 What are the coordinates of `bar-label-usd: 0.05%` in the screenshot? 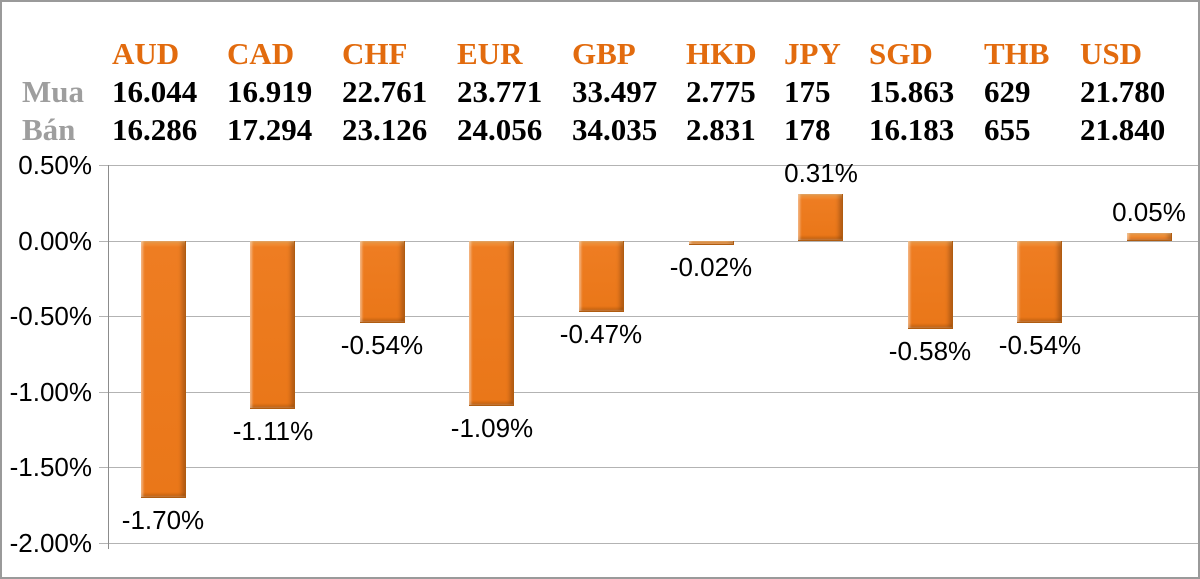 It's located at (1149, 212).